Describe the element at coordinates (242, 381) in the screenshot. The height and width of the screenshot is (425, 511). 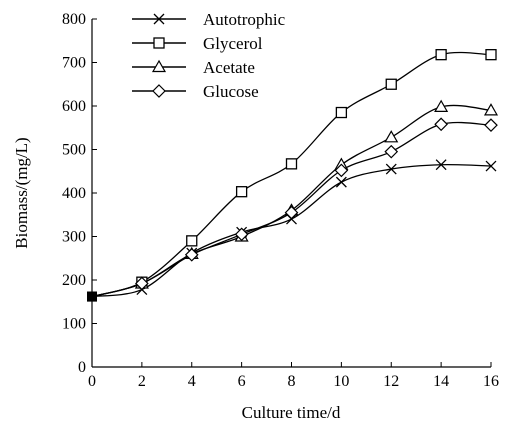
I see `x-tick-label: 6` at that location.